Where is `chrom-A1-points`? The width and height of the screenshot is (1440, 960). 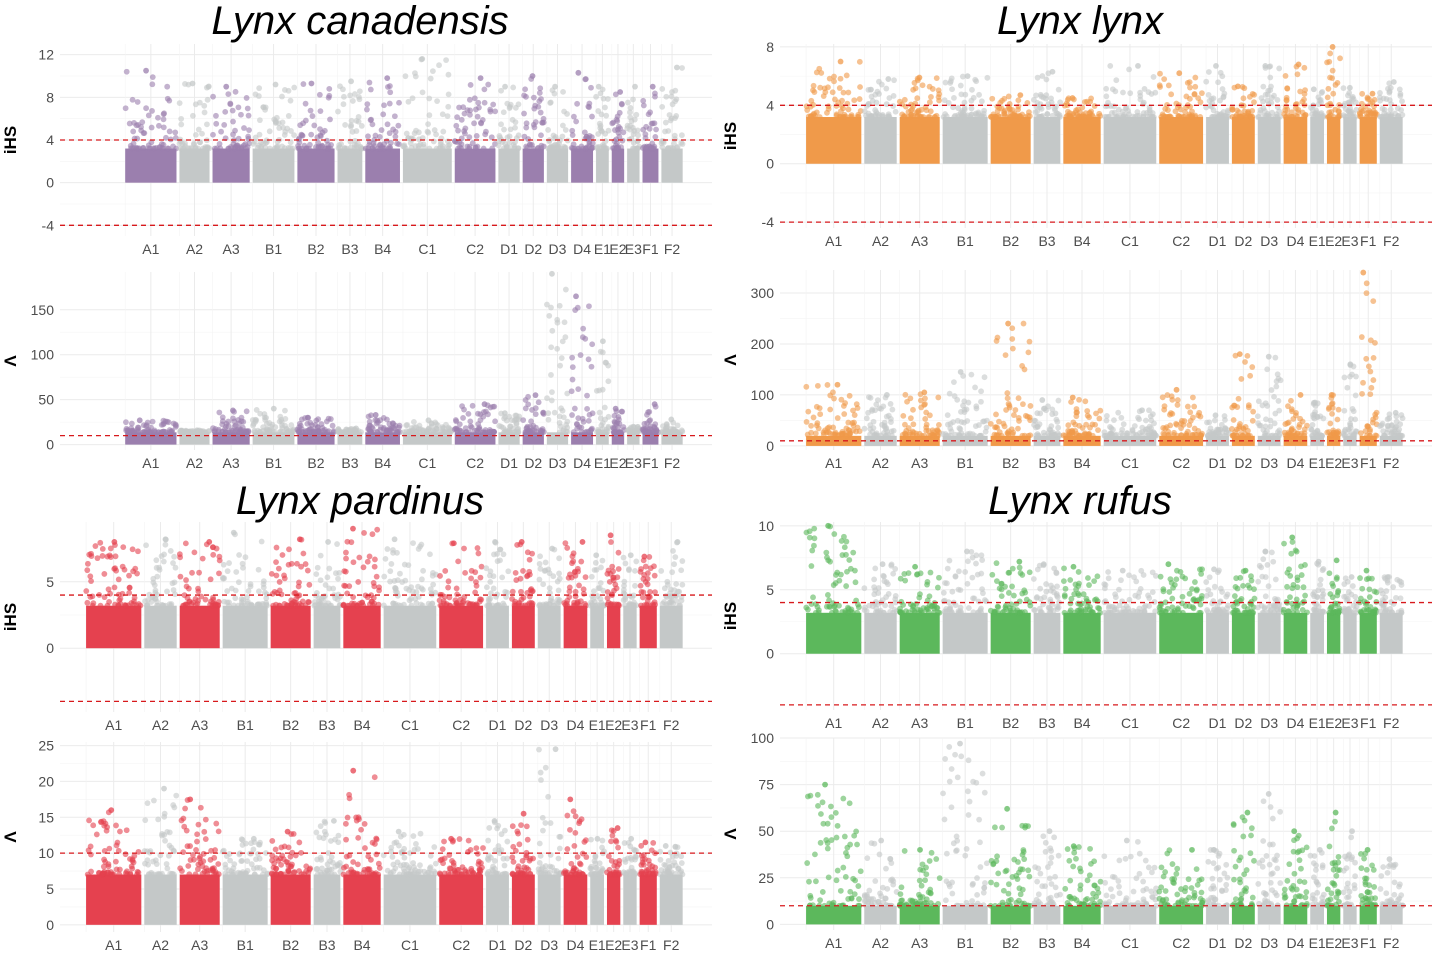 chrom-A1-points is located at coordinates (151, 431).